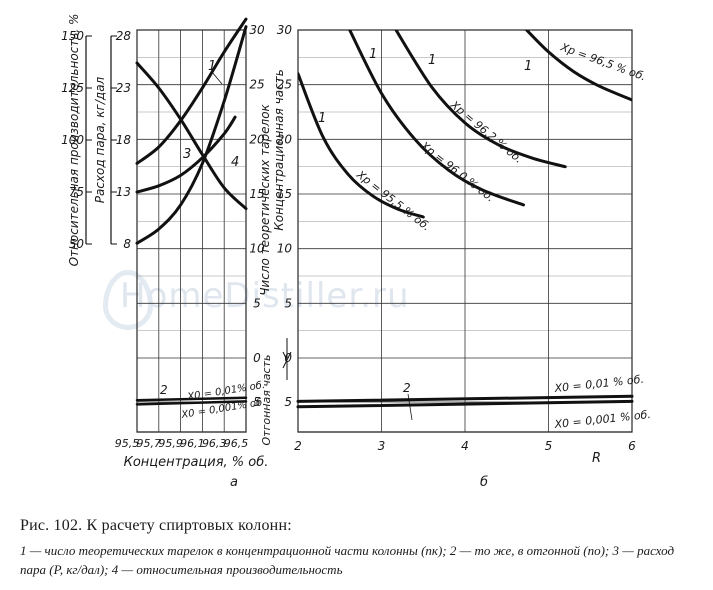 The height and width of the screenshot is (590, 713). What do you see at coordinates (72, 88) in the screenshot?
I see `productivity-tick-label: 125` at bounding box center [72, 88].